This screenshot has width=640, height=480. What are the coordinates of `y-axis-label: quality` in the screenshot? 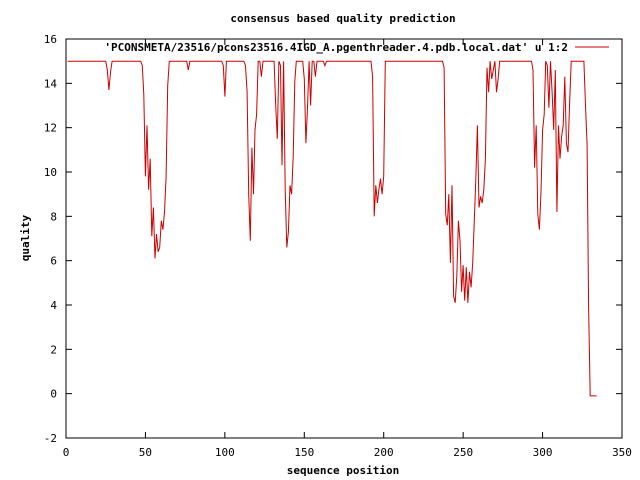 It's located at (25, 237).